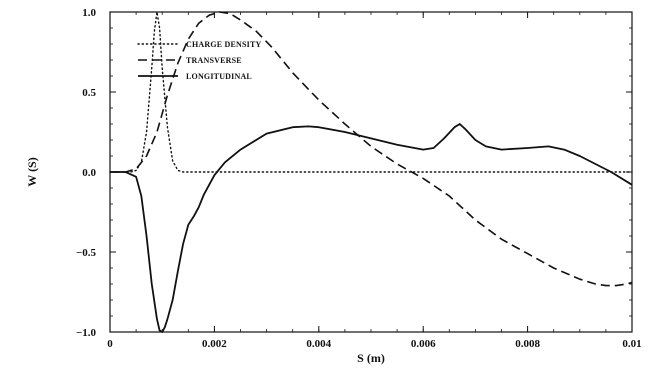 This screenshot has height=374, width=658. What do you see at coordinates (86, 333) in the screenshot?
I see `y-tick-label: −1.0` at bounding box center [86, 333].